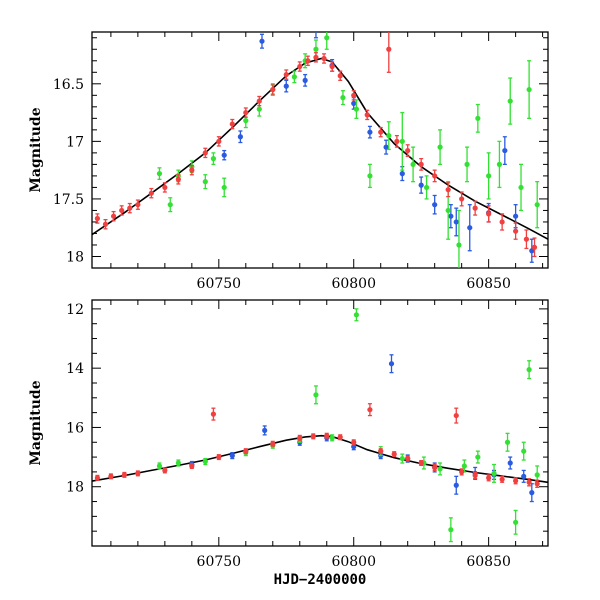 This screenshot has height=600, width=600. What do you see at coordinates (219, 284) in the screenshot?
I see `top-x-tick-label: 60750` at bounding box center [219, 284].